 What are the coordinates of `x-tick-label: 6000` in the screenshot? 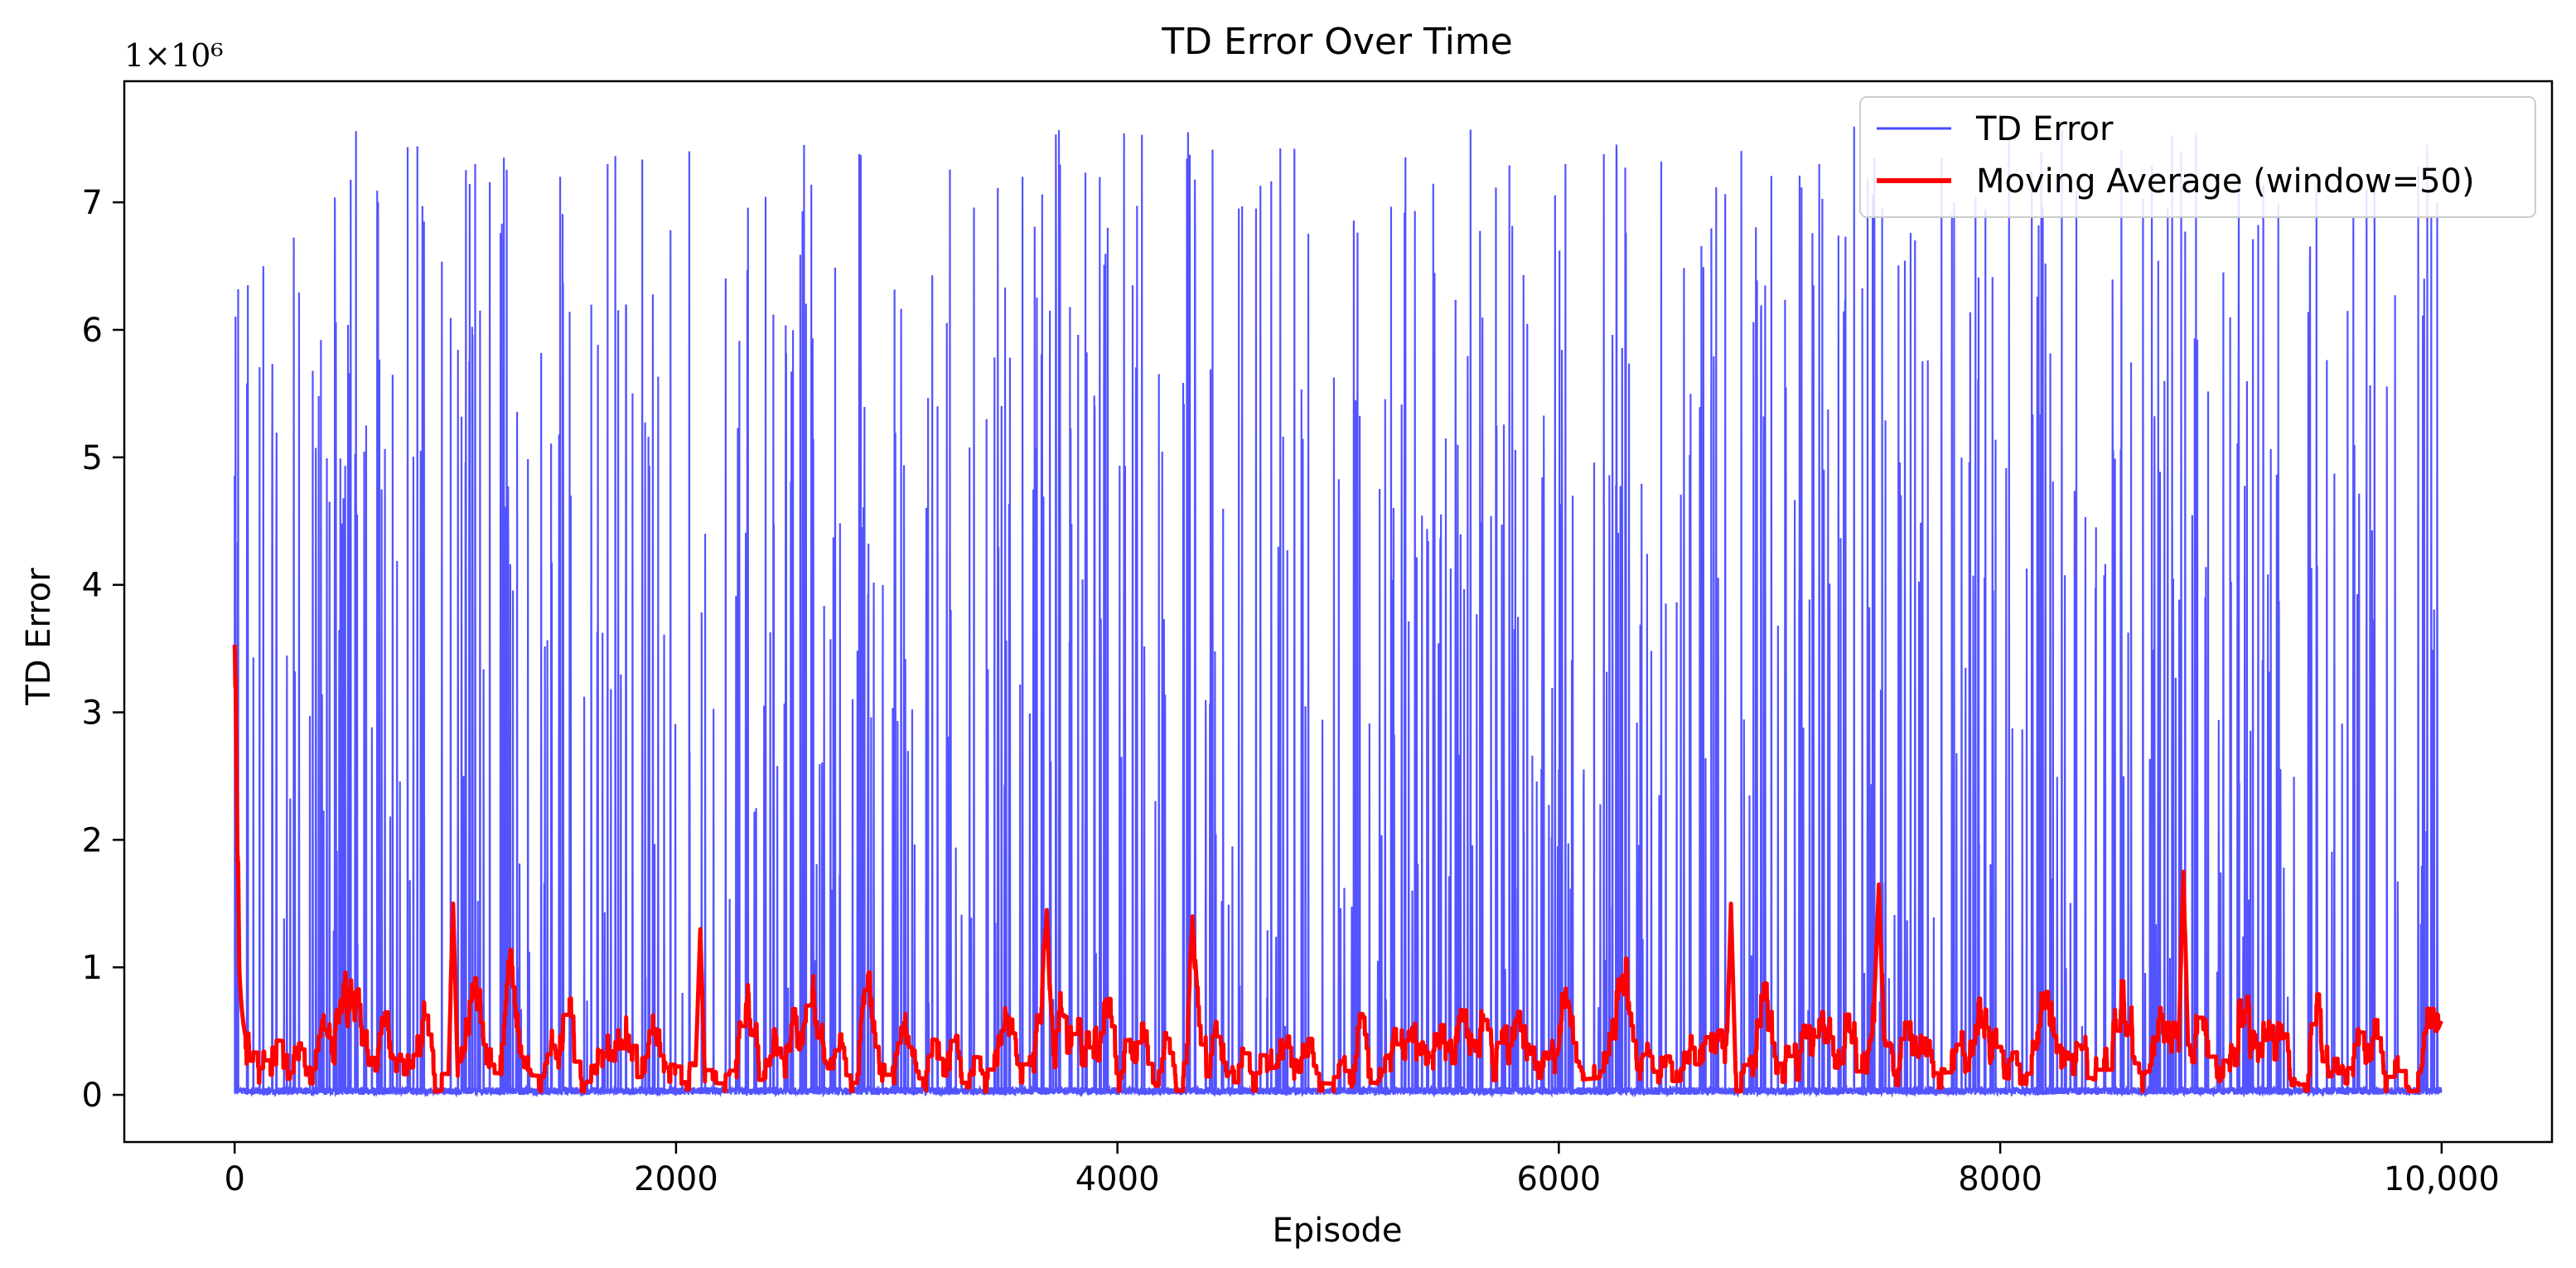 It's located at (1558, 1179).